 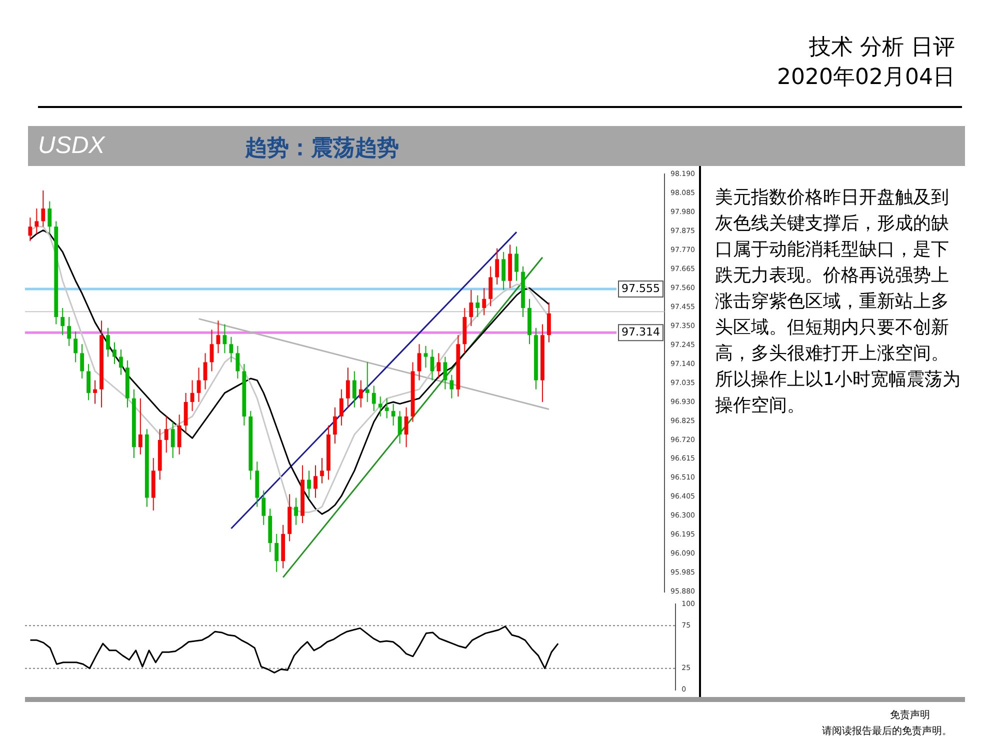 What do you see at coordinates (71, 146) in the screenshot?
I see `chart-title: USDX` at bounding box center [71, 146].